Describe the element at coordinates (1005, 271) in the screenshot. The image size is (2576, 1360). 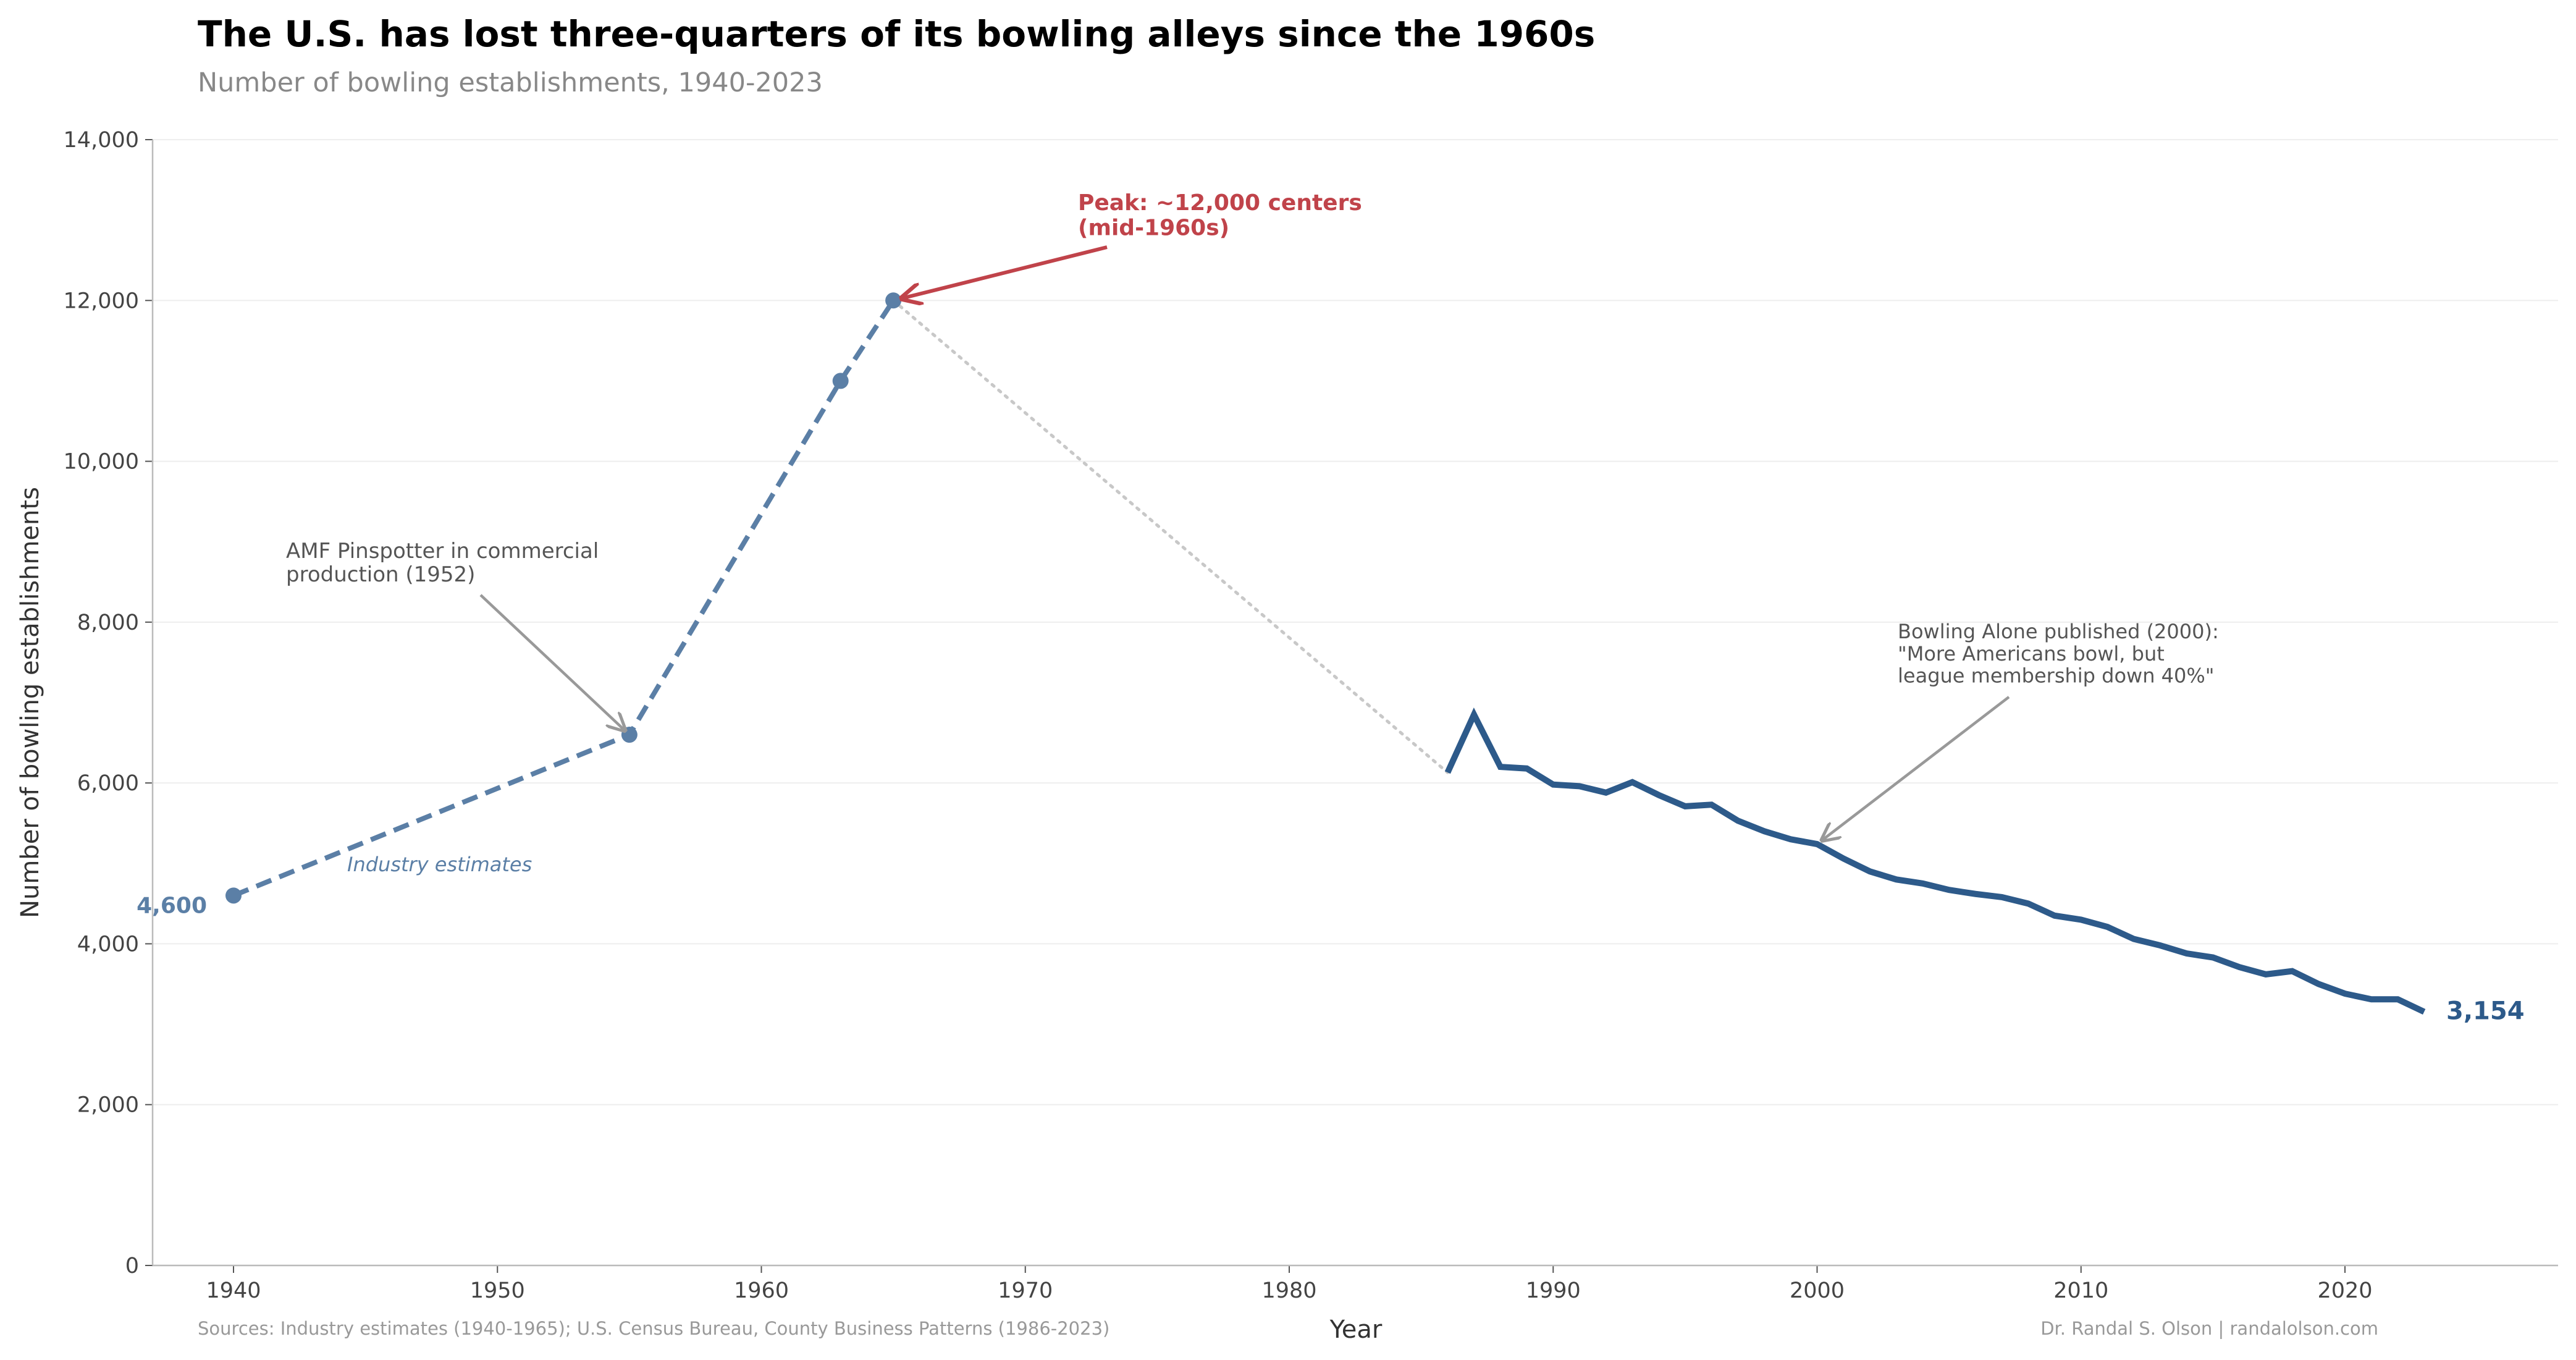
I see `annotation-peak-arrow` at that location.